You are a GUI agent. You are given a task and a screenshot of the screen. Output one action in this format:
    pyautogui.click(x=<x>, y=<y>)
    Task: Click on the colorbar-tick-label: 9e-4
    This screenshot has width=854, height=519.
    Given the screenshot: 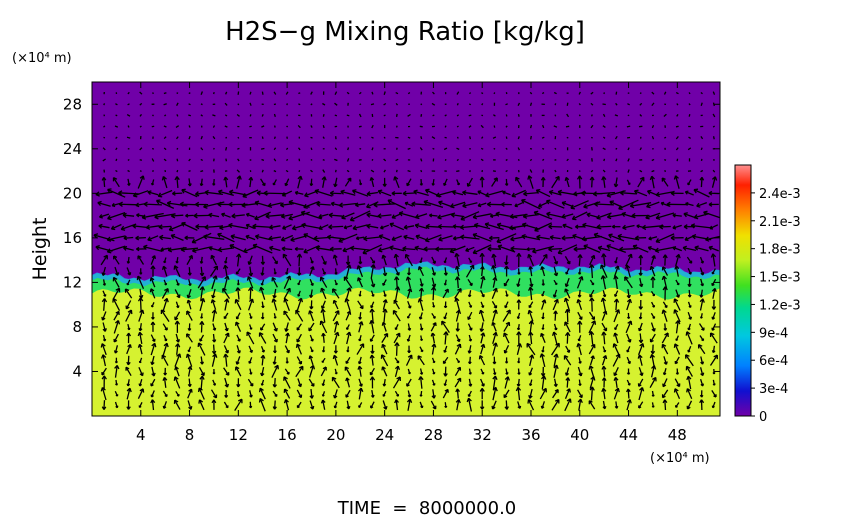 What is the action you would take?
    pyautogui.click(x=773, y=333)
    